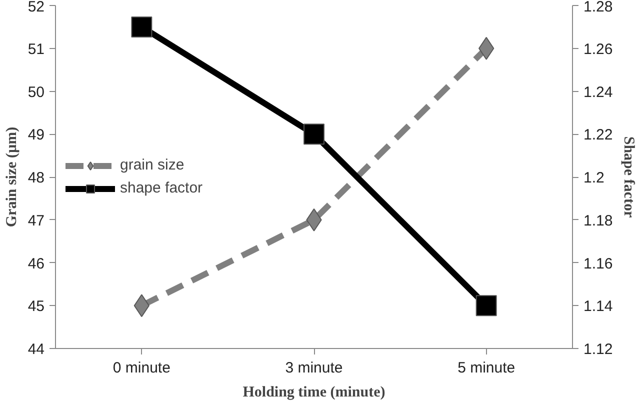 The height and width of the screenshot is (403, 639). What do you see at coordinates (141, 368) in the screenshot?
I see `x-tick-label: 0 minute` at bounding box center [141, 368].